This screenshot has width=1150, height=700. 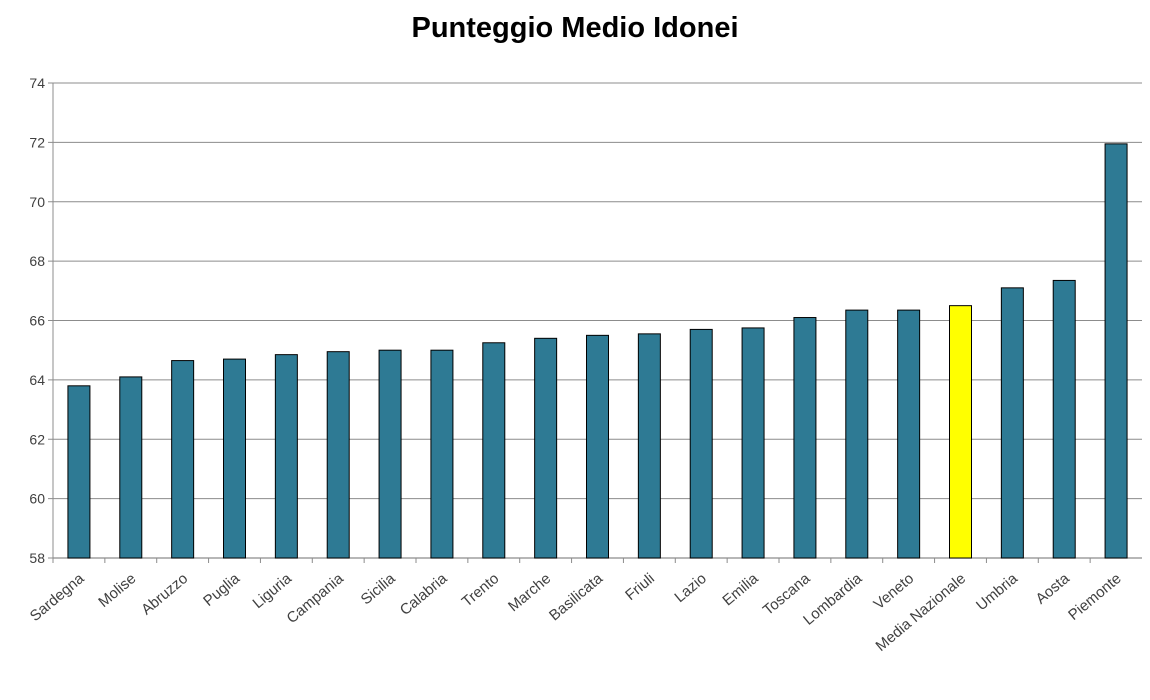 I want to click on y-tick-label: 66, so click(x=37, y=321).